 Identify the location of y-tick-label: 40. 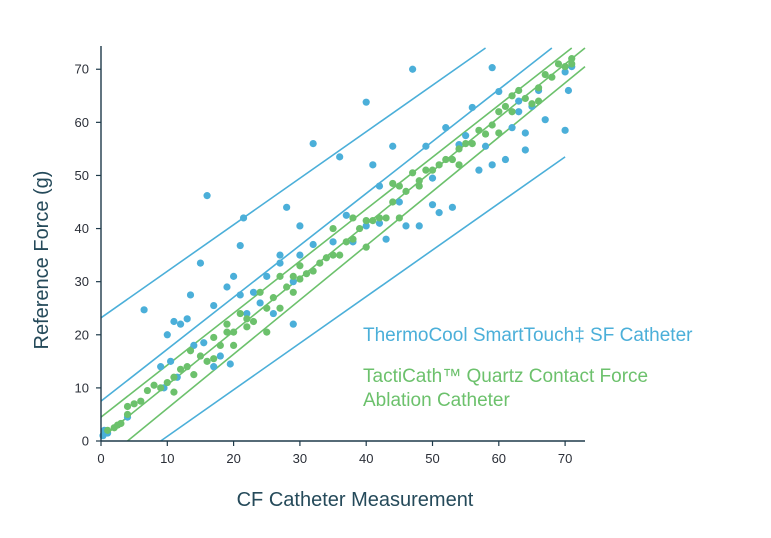
(82, 228).